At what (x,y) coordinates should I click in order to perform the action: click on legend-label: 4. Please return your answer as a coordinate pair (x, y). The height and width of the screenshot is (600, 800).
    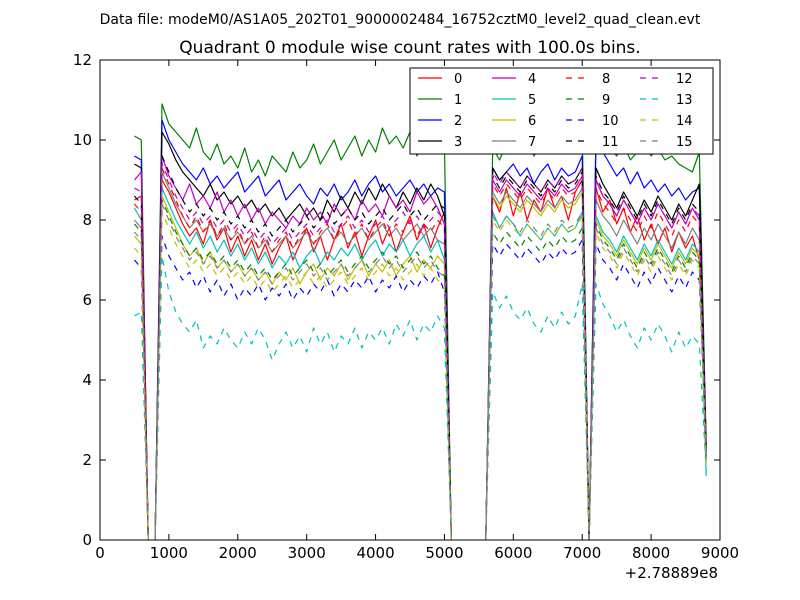
    Looking at the image, I should click on (532, 79).